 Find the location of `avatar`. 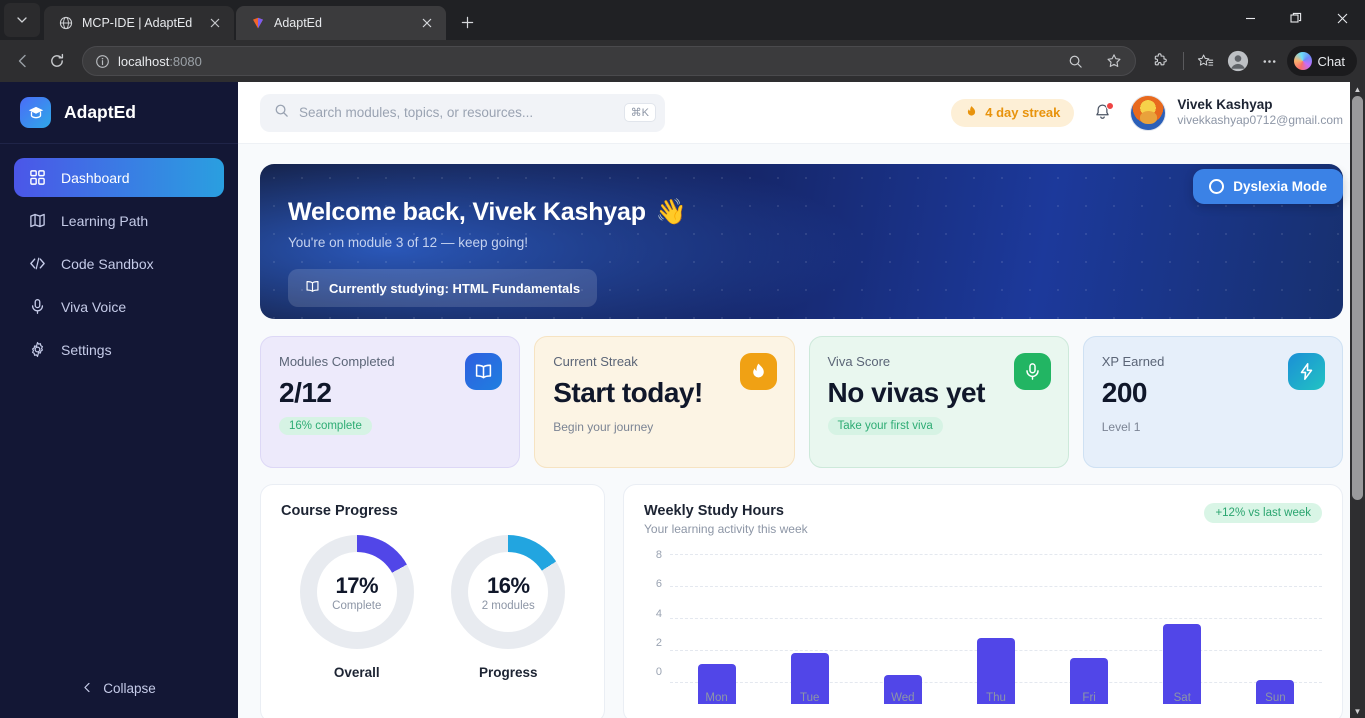

avatar is located at coordinates (1148, 112).